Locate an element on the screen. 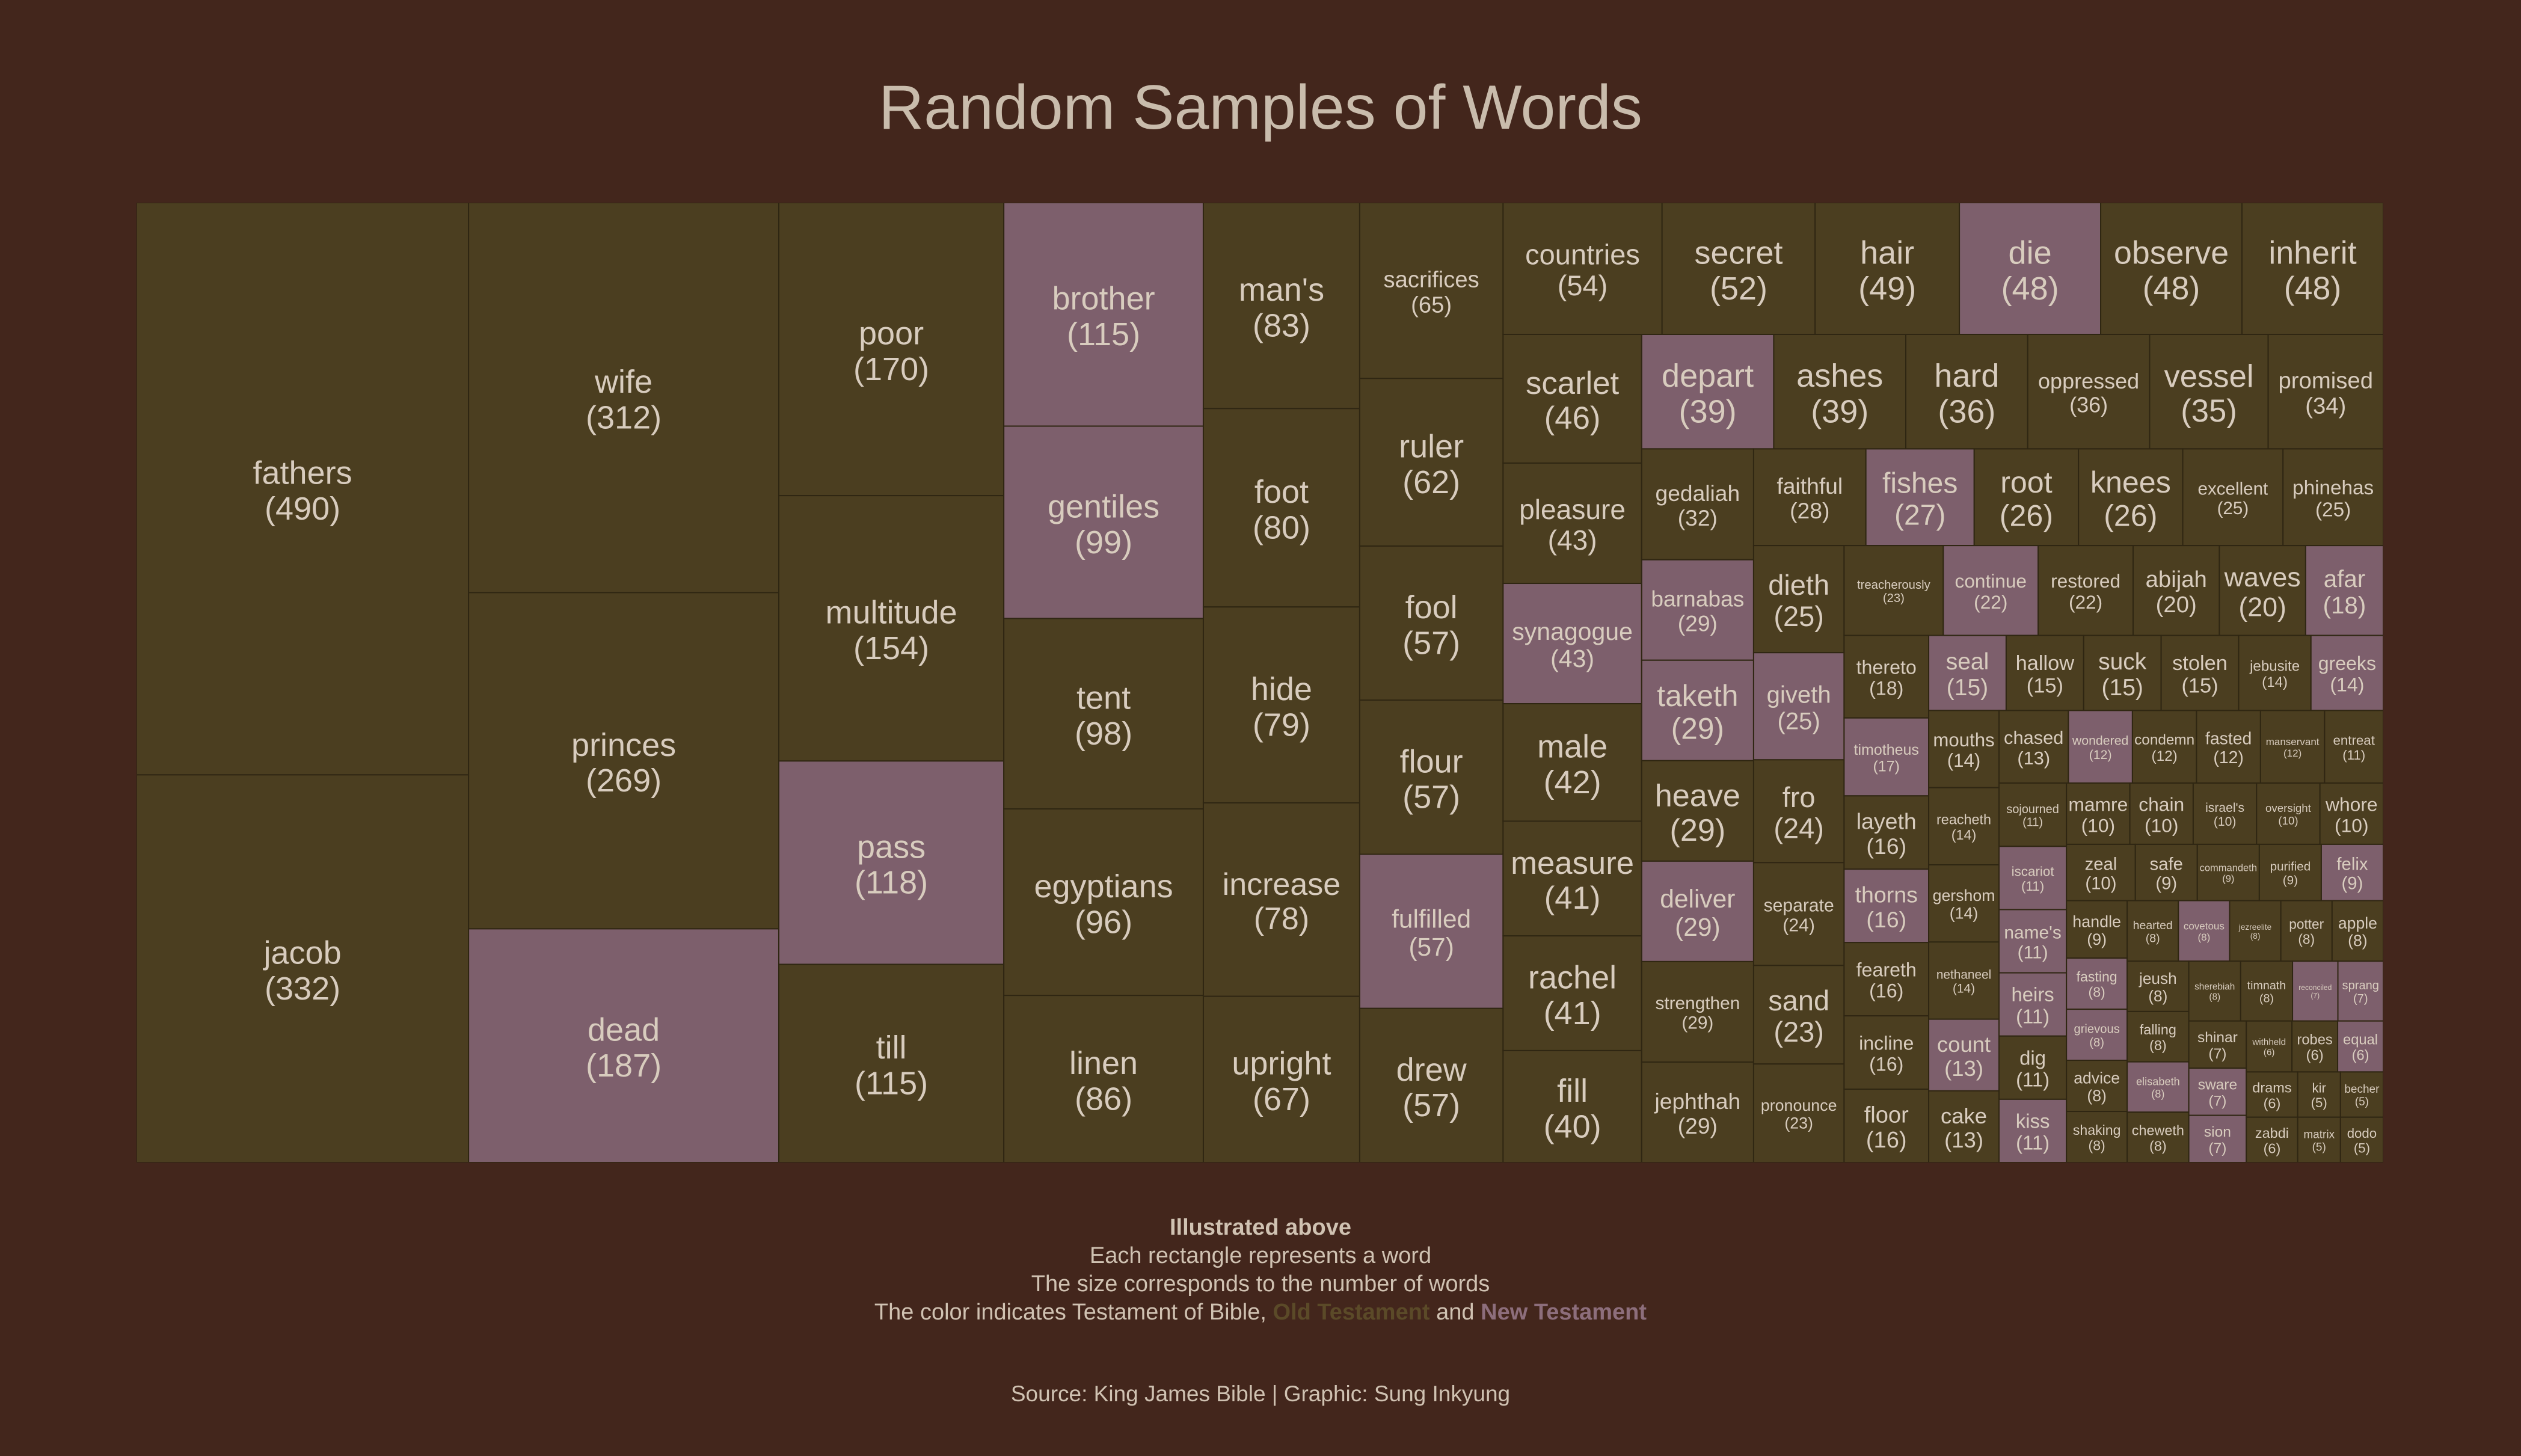  treemap-rect-hearted is located at coordinates (2152, 931).